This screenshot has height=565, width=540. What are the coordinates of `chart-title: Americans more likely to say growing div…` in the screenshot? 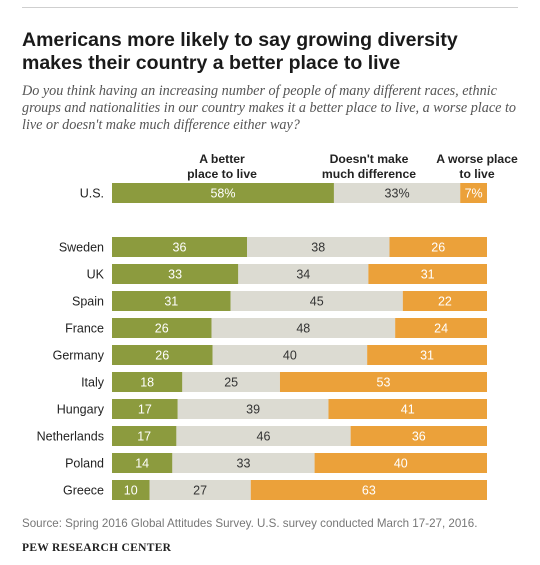 It's located at (240, 51).